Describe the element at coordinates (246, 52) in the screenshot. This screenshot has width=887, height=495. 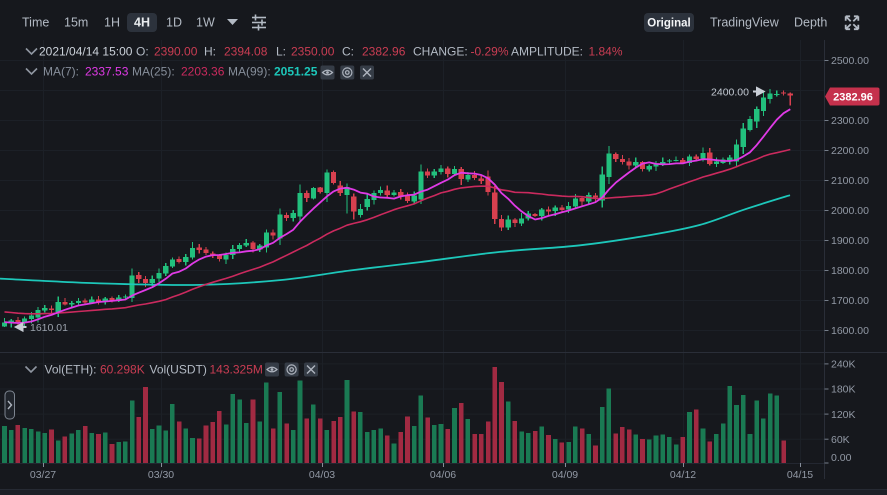
I see `svg-text: 2394.08` at that location.